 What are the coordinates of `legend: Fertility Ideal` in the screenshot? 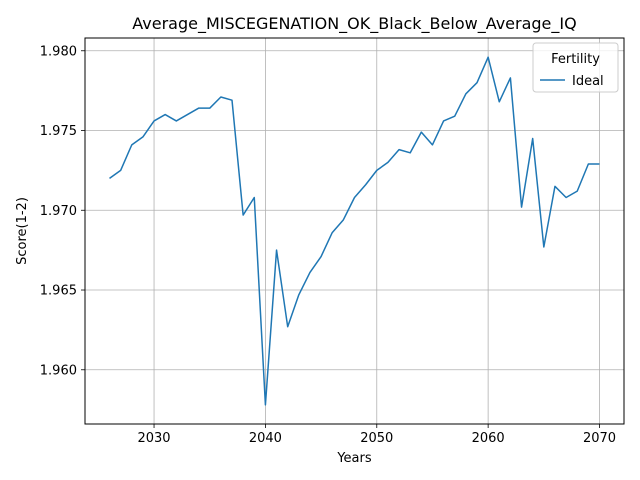 It's located at (575, 67).